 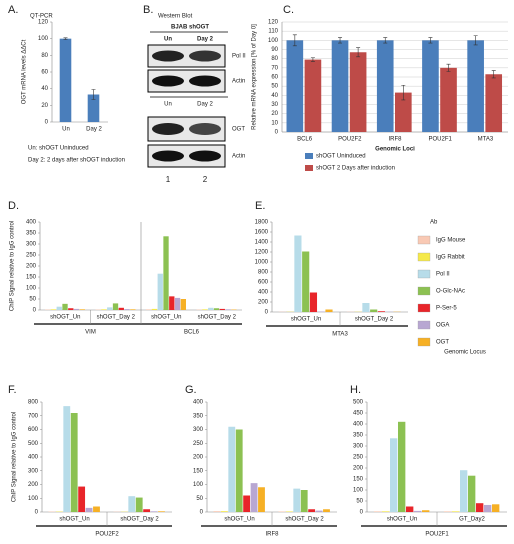 What do you see at coordinates (273, 32) in the screenshot?
I see `y-tick-label: 110` at bounding box center [273, 32].